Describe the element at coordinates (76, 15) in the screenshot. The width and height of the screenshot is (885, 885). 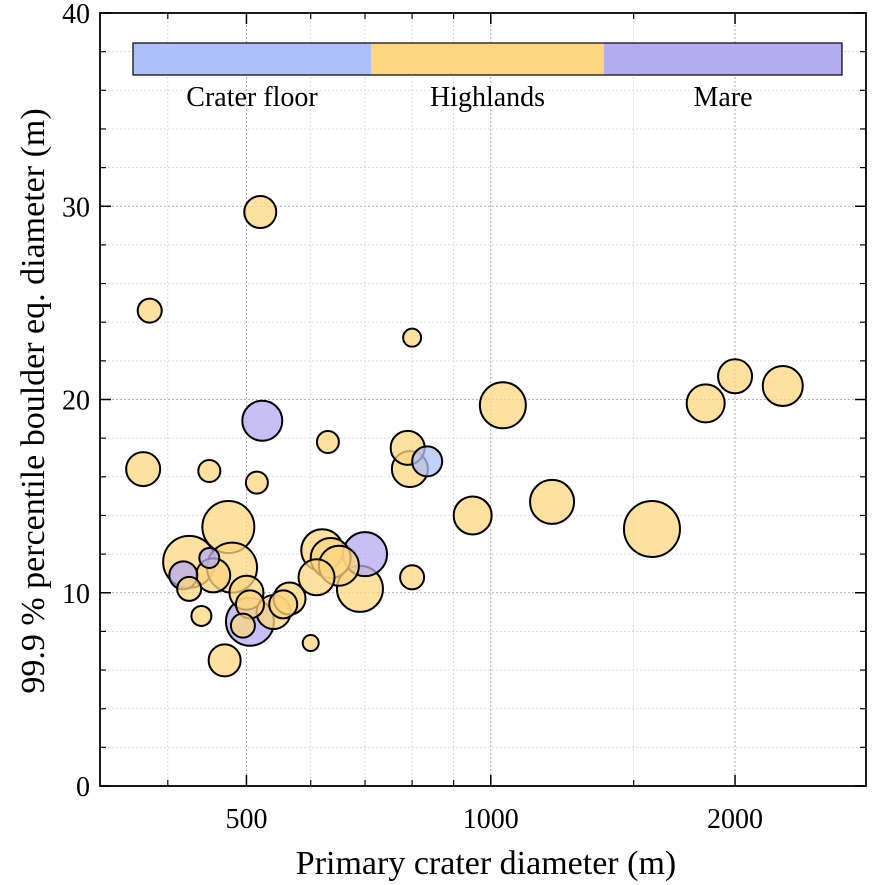
I see `y-tick-label: 40` at that location.